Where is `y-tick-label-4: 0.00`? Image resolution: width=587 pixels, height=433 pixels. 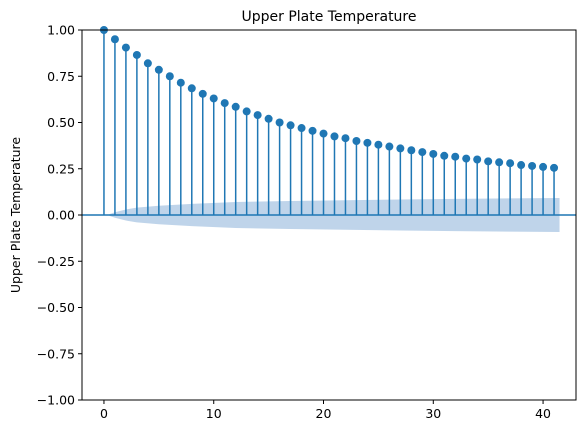
y-tick-label-4: 0.00 is located at coordinates (61, 215).